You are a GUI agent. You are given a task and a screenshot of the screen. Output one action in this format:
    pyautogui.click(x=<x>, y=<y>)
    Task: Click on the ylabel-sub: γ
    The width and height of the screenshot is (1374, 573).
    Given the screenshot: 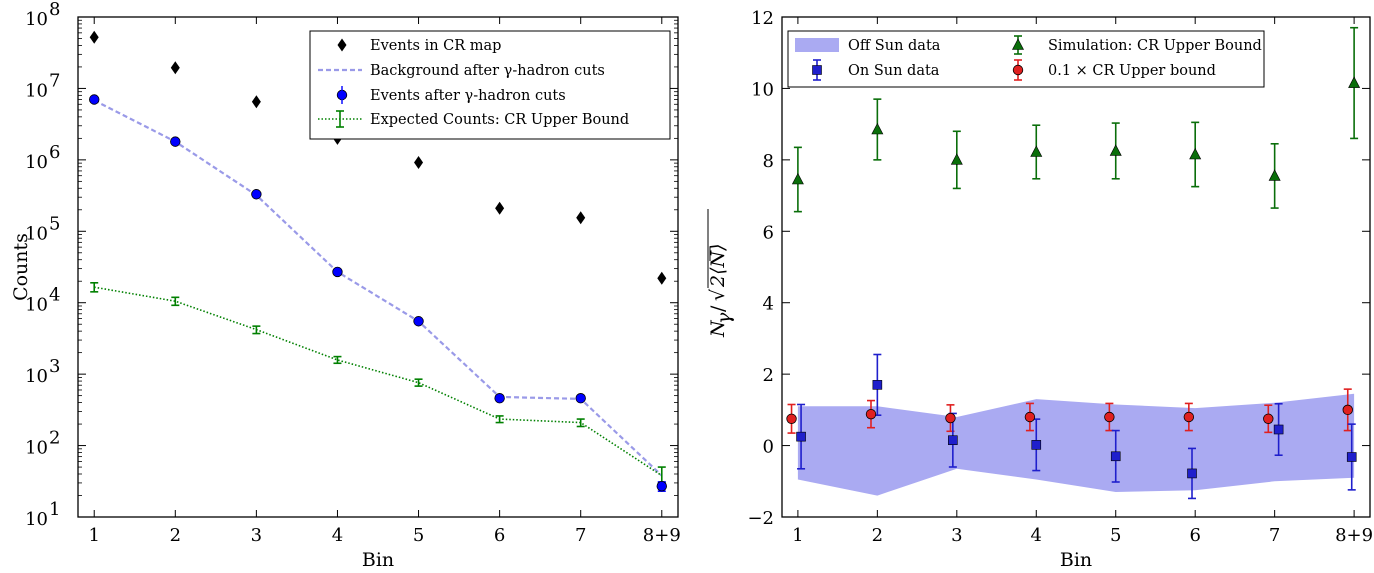 What is the action you would take?
    pyautogui.click(x=724, y=318)
    